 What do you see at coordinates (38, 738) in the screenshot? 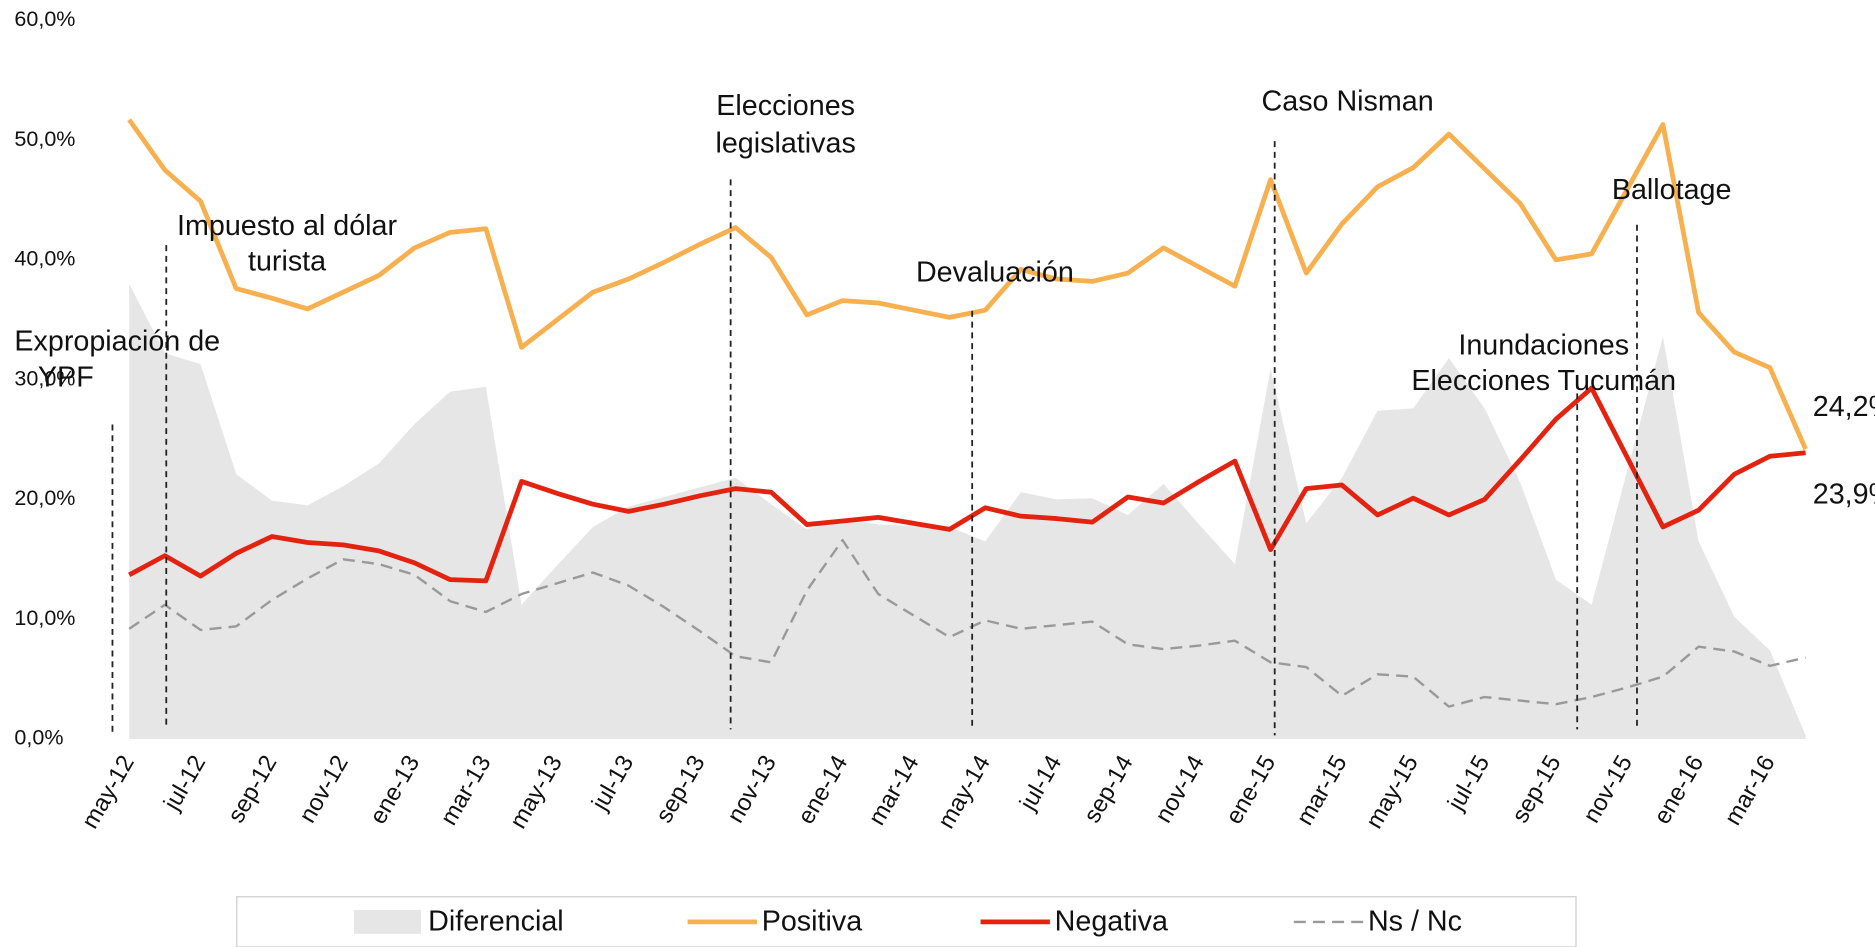
I see `y-tick-label: 0,0%` at bounding box center [38, 738].